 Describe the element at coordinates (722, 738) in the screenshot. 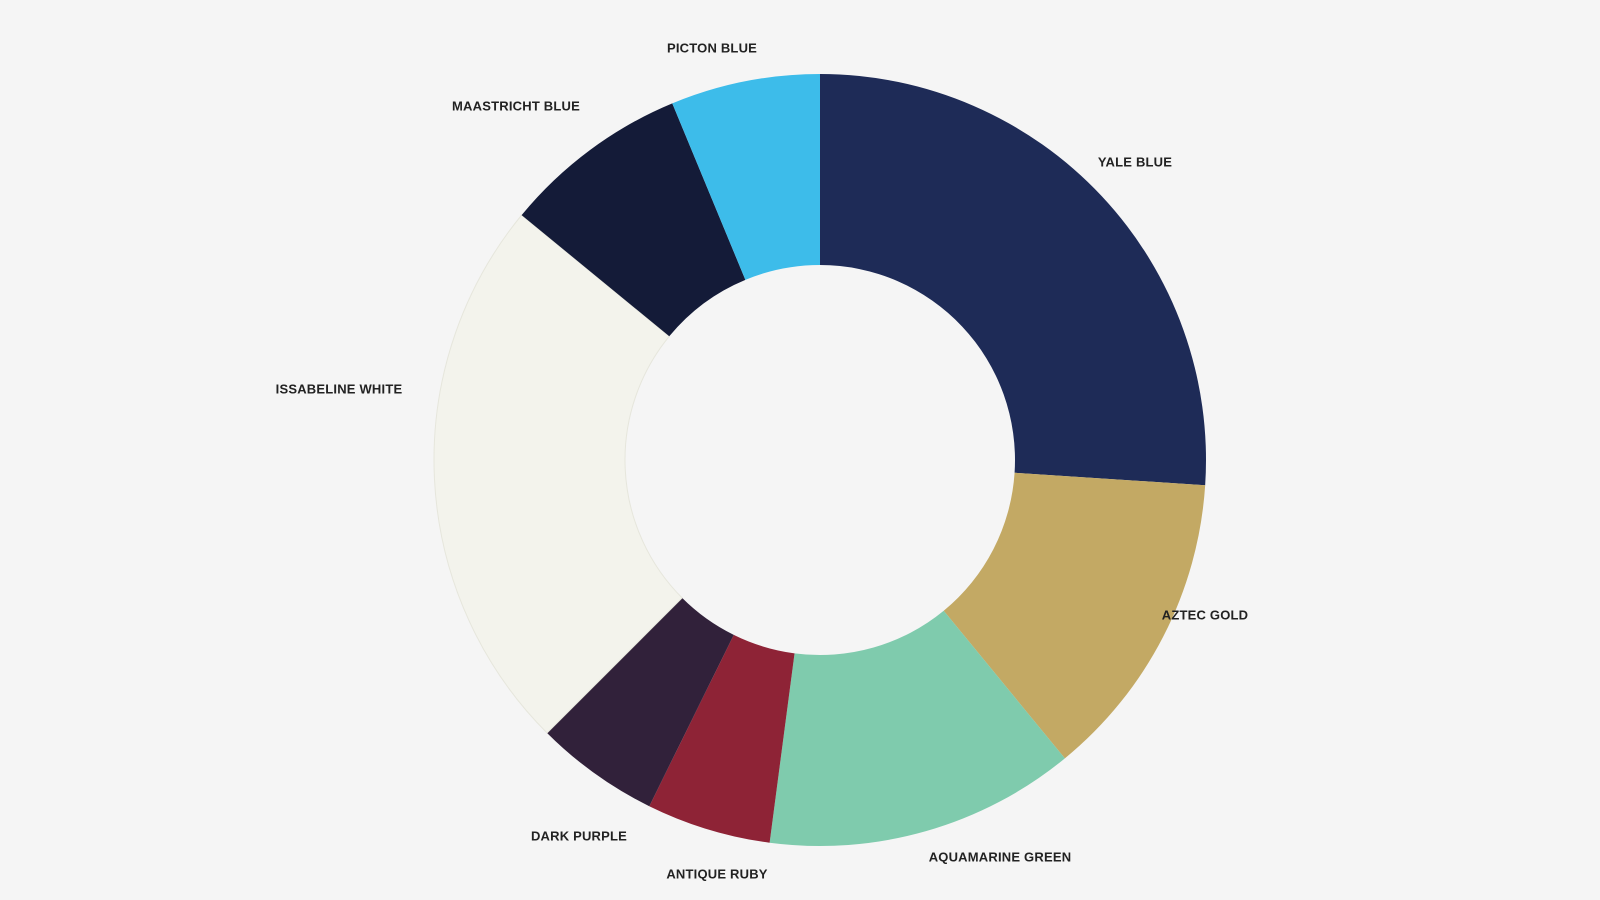

I see `slice-antique-ruby` at that location.